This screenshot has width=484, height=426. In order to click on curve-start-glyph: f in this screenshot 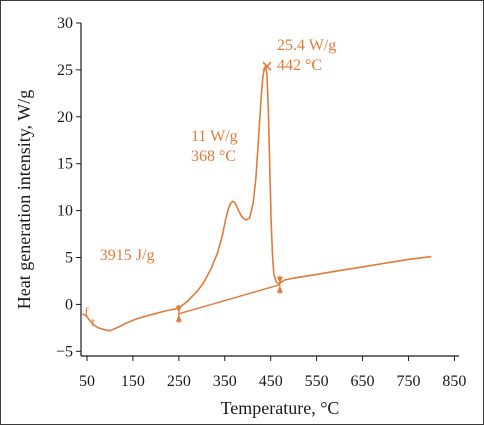, I will do `click(86, 311)`.